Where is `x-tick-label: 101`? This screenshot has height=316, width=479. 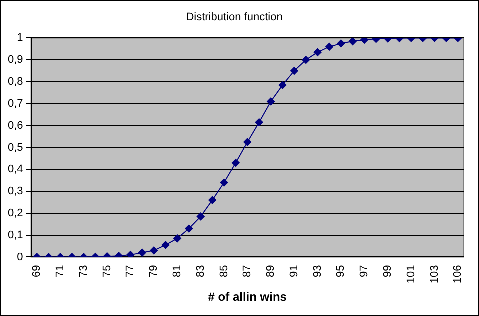
x-tick-label: 101 is located at coordinates (411, 274).